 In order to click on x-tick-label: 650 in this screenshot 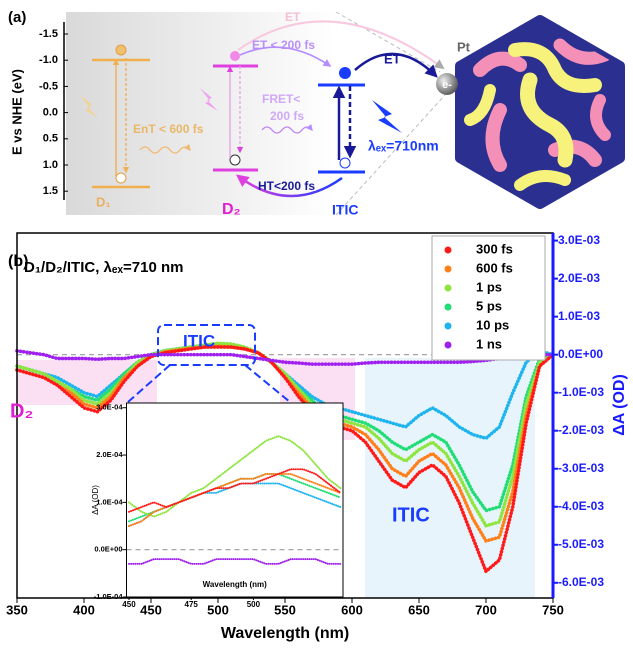, I will do `click(419, 609)`.